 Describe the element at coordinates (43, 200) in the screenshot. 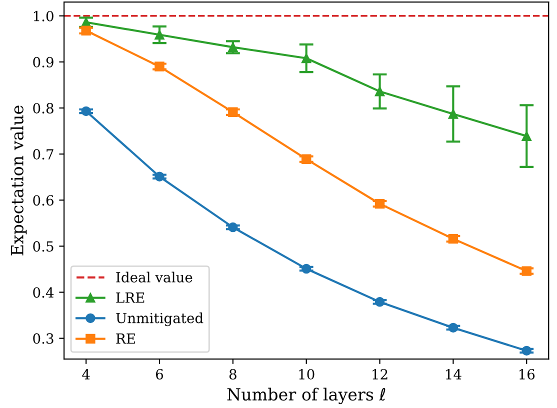

I see `y-tick-label: 0.6` at that location.